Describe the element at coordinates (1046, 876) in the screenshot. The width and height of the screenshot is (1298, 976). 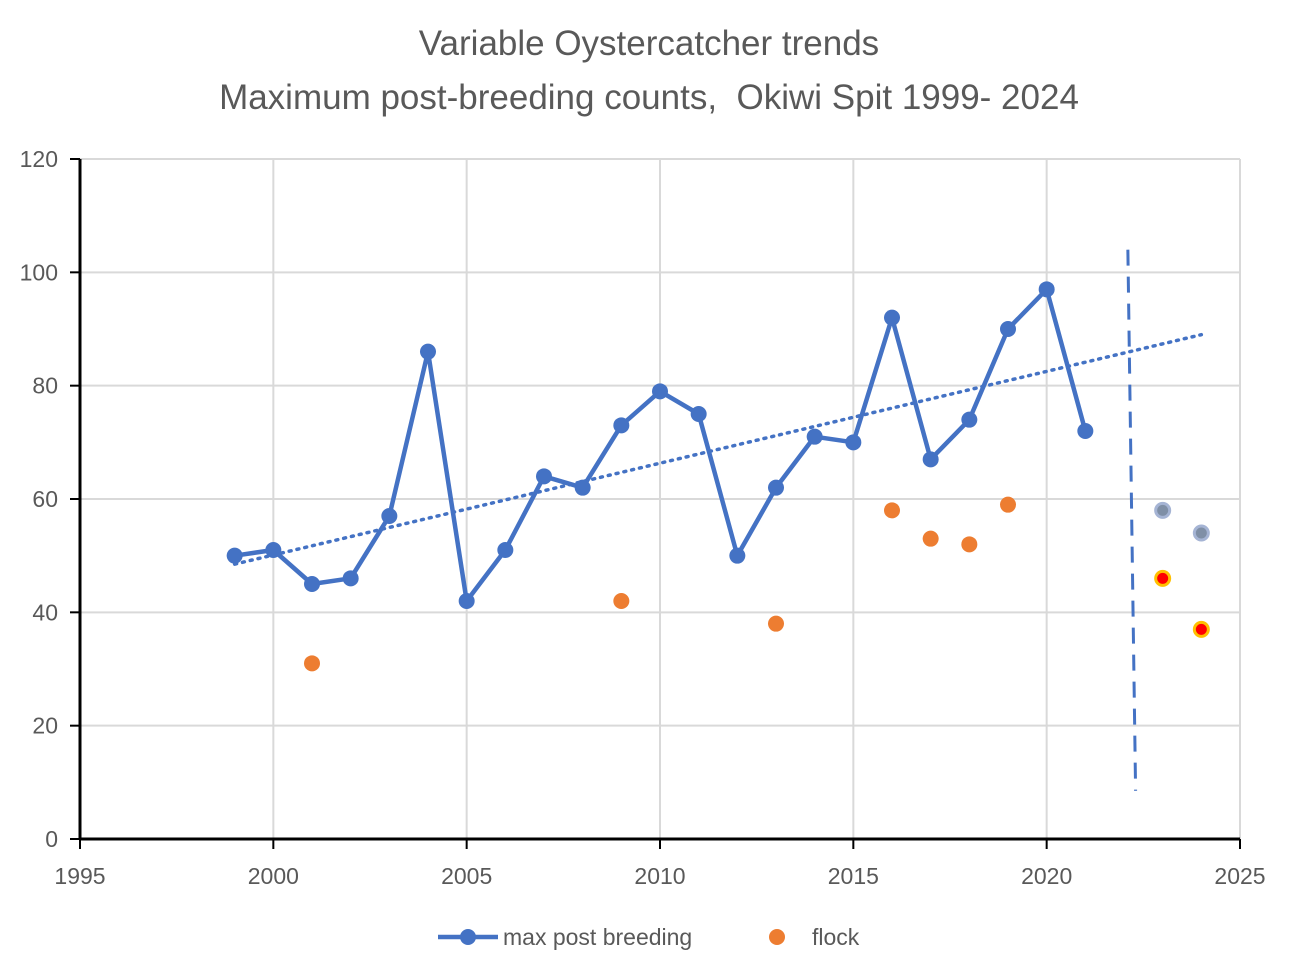
I see `x-tick-label: 2020` at that location.